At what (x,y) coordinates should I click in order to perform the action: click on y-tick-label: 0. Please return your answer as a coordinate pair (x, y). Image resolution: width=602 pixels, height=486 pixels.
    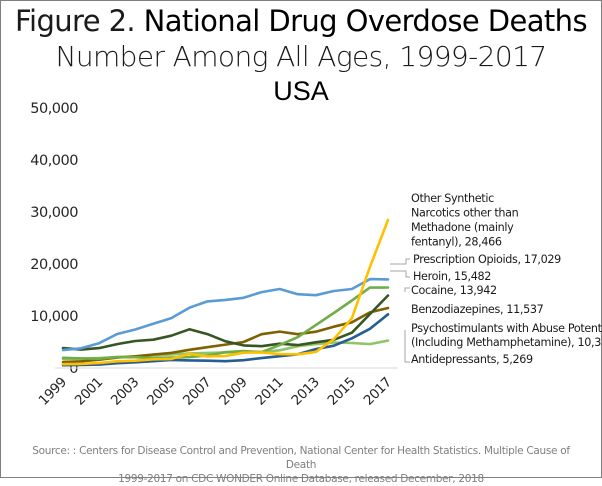
    Looking at the image, I should click on (73, 369).